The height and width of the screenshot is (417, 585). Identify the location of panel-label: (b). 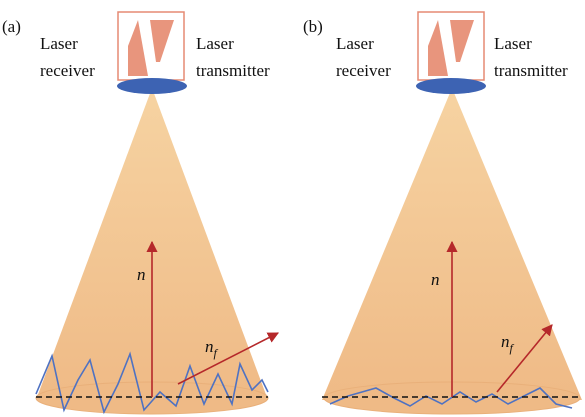
(313, 26).